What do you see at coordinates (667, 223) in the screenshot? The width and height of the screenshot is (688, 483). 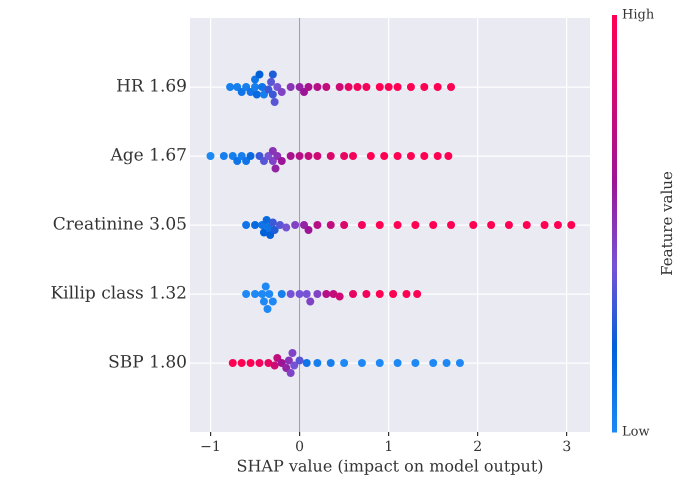 I see `color-bar-title: Feature value` at bounding box center [667, 223].